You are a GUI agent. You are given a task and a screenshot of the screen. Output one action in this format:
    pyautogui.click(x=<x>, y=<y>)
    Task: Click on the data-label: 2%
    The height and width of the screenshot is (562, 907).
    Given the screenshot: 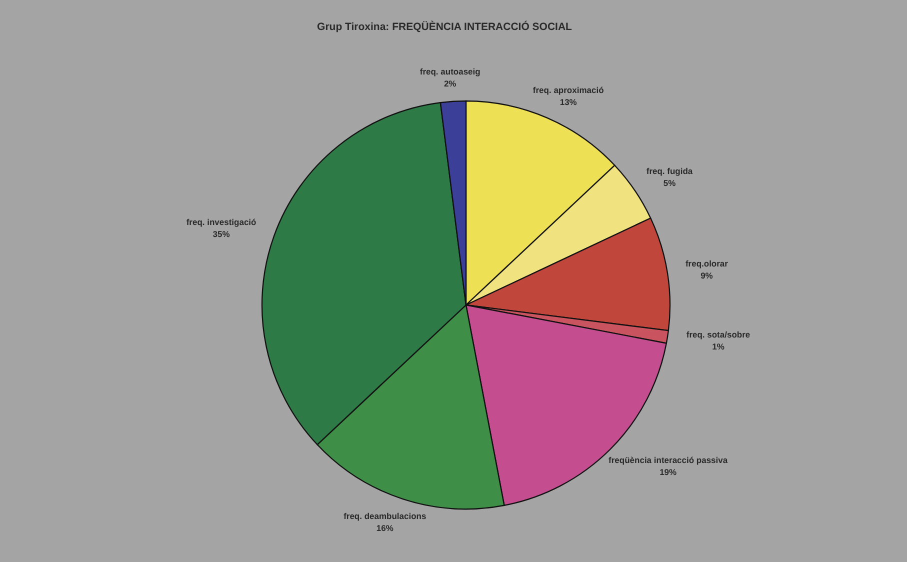 What is the action you would take?
    pyautogui.click(x=450, y=83)
    